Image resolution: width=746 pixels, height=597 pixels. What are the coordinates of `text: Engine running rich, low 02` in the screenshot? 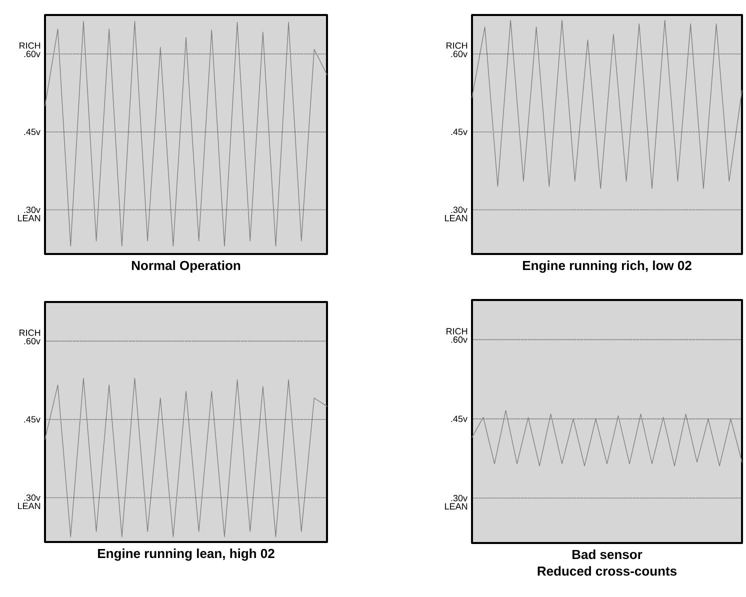 It's located at (607, 266).